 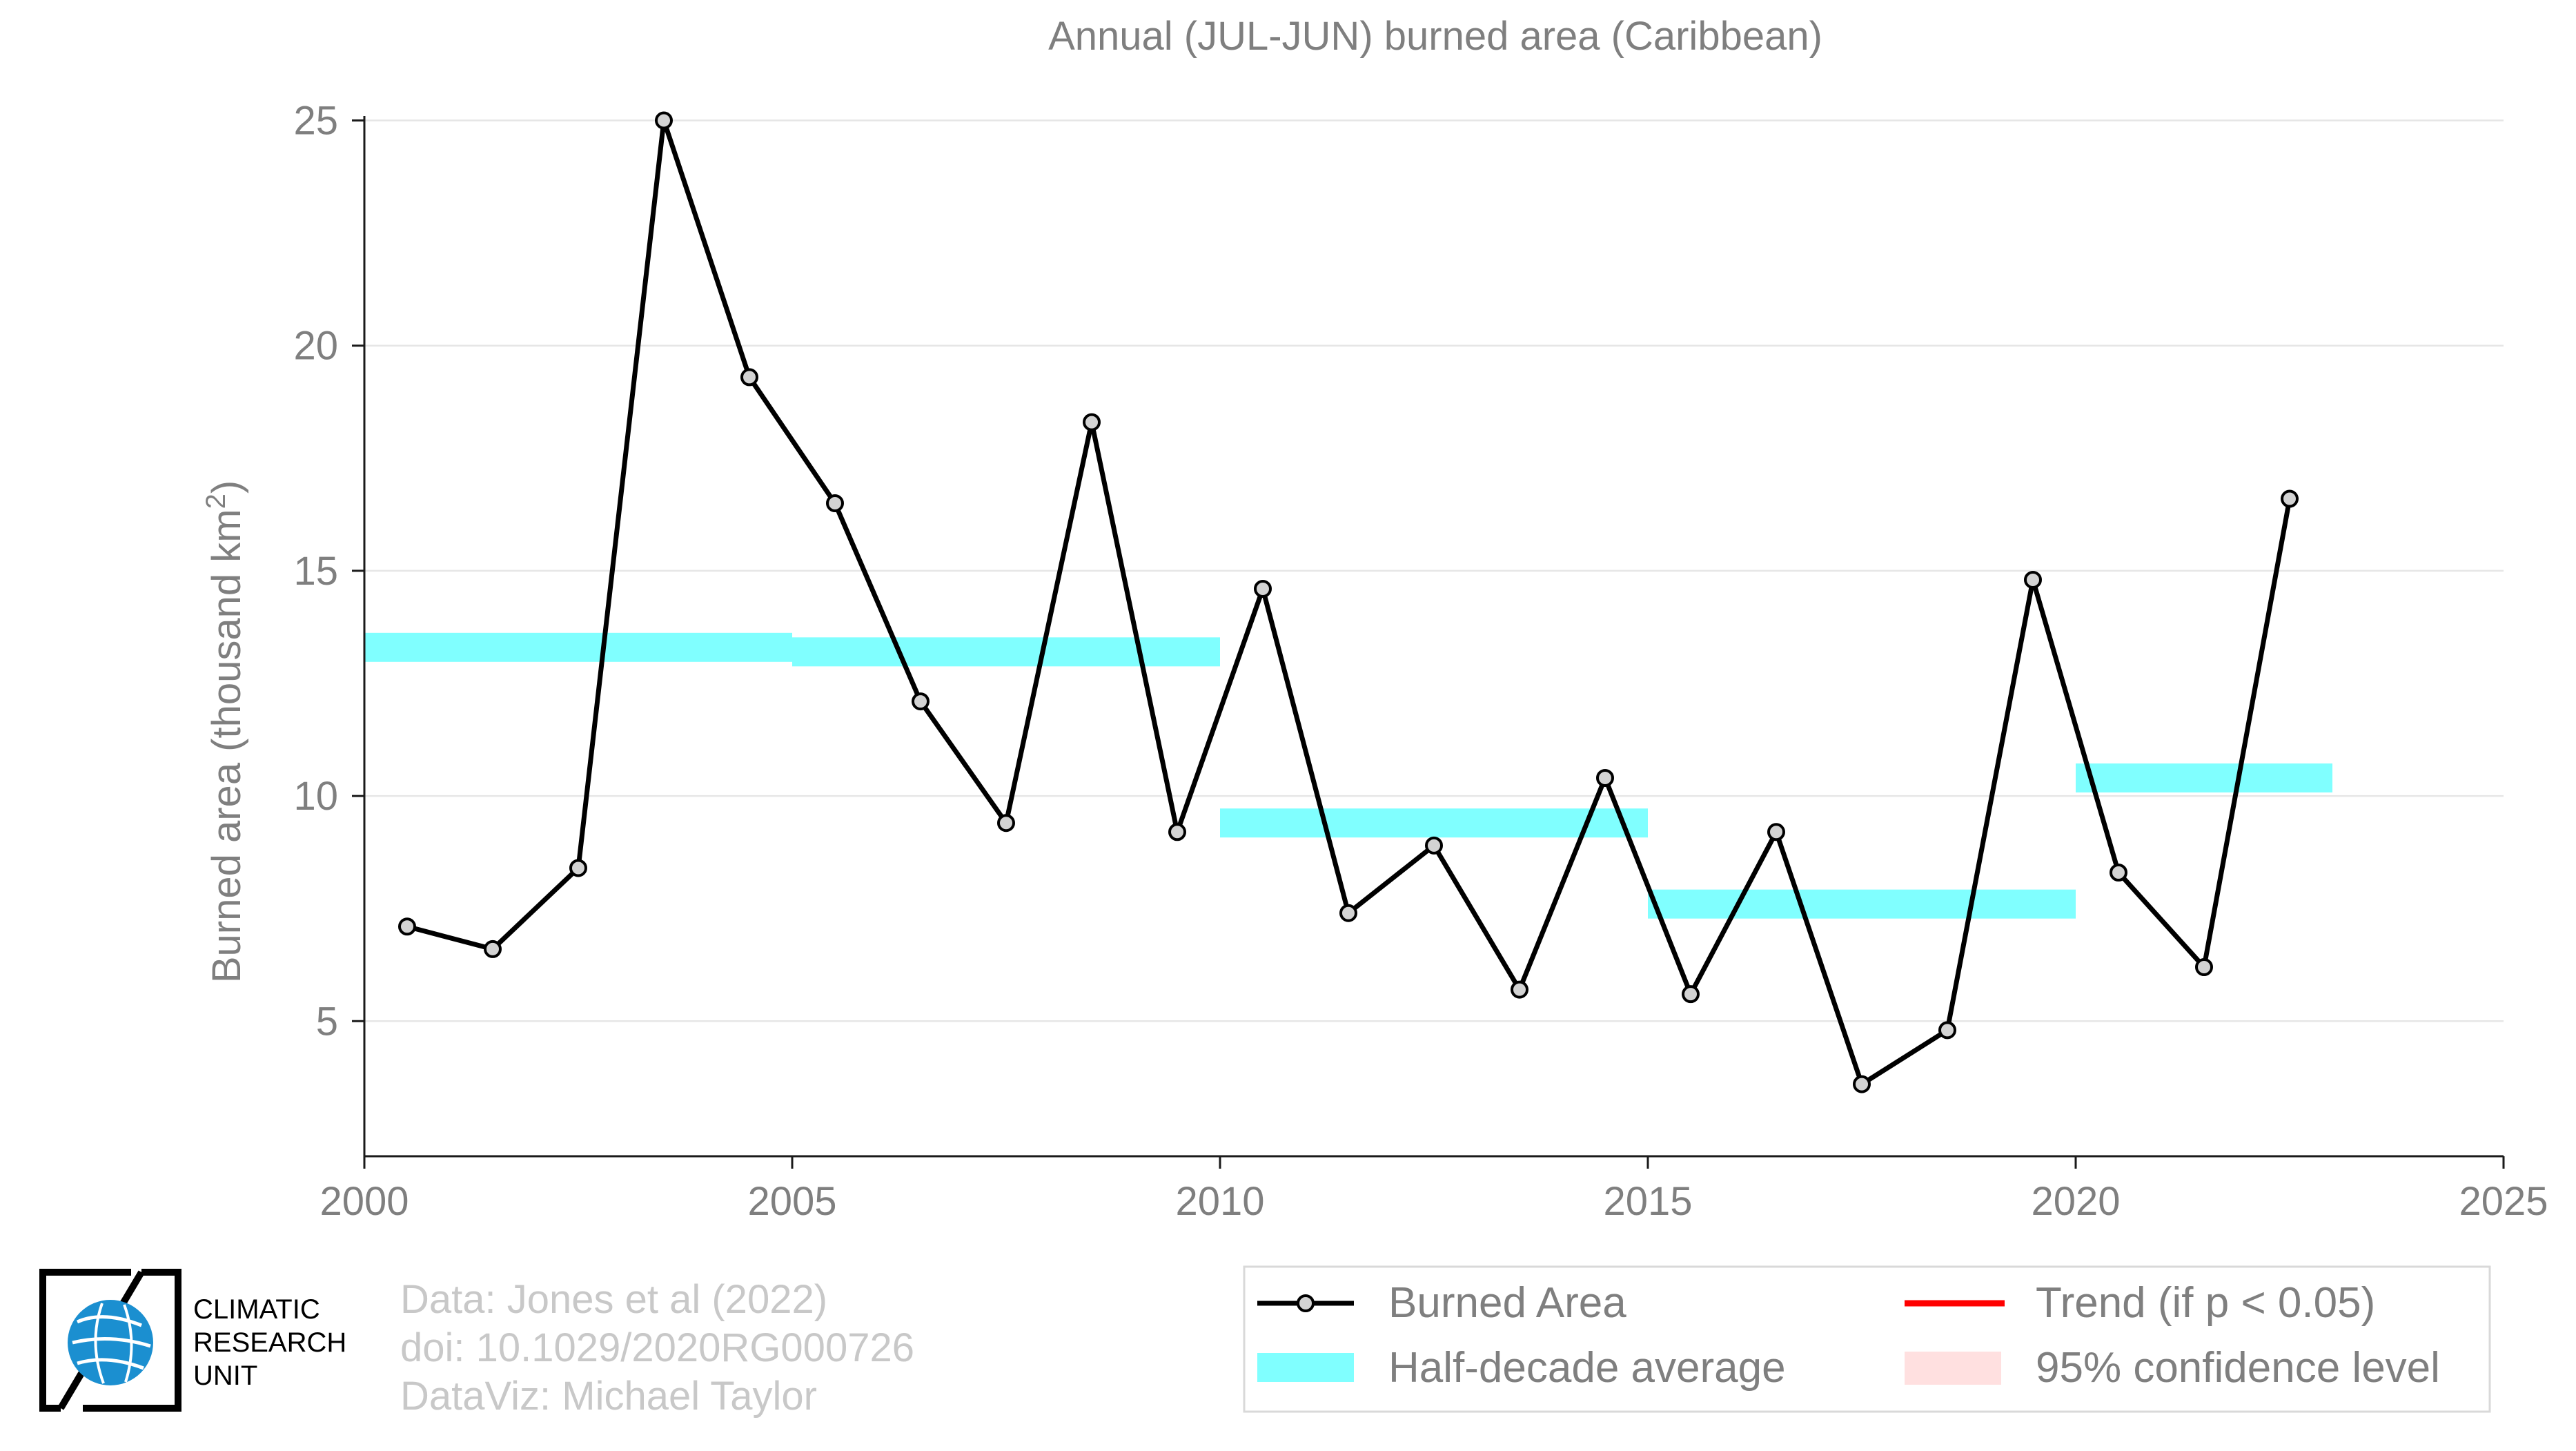 I want to click on x-tick-label: 2025, so click(x=2503, y=1201).